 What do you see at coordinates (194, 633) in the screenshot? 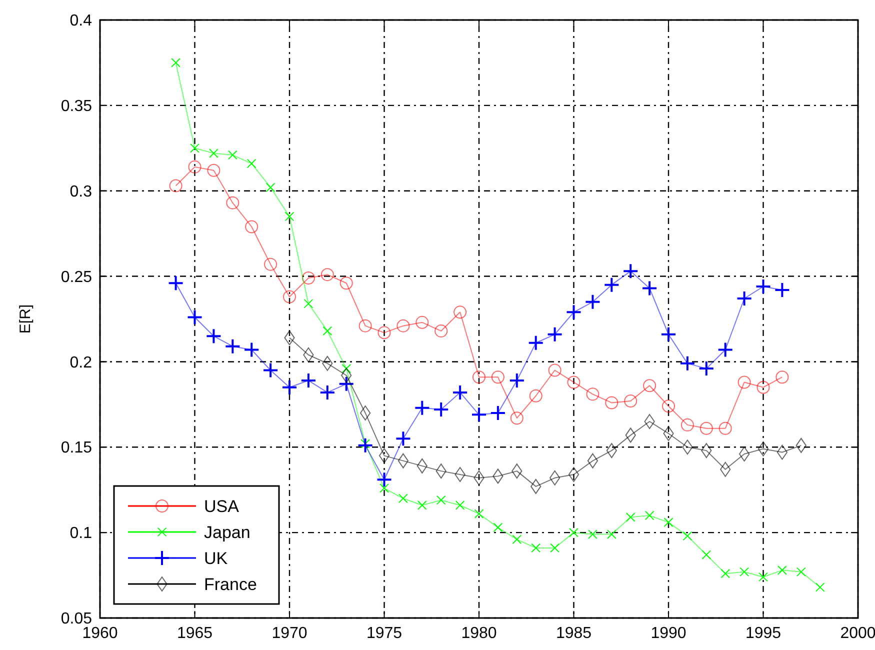
I see `x-tick-label: 1965` at bounding box center [194, 633].